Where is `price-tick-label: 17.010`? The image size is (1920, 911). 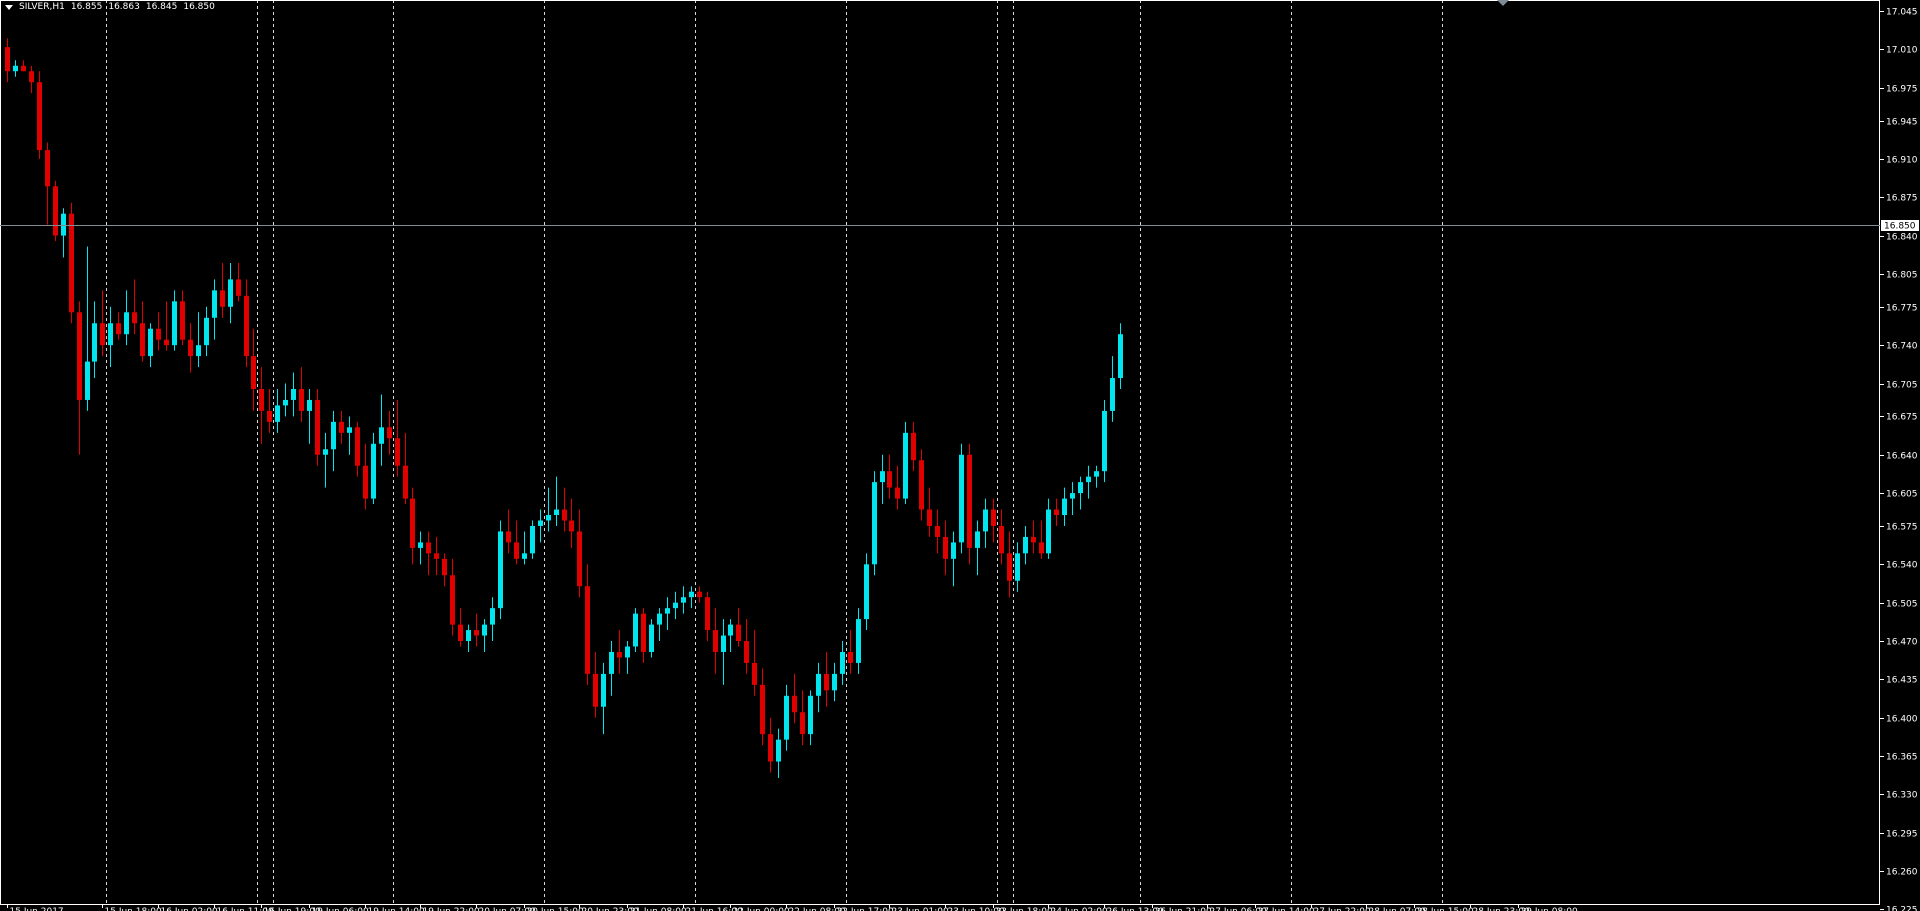 price-tick-label: 17.010 is located at coordinates (1902, 51).